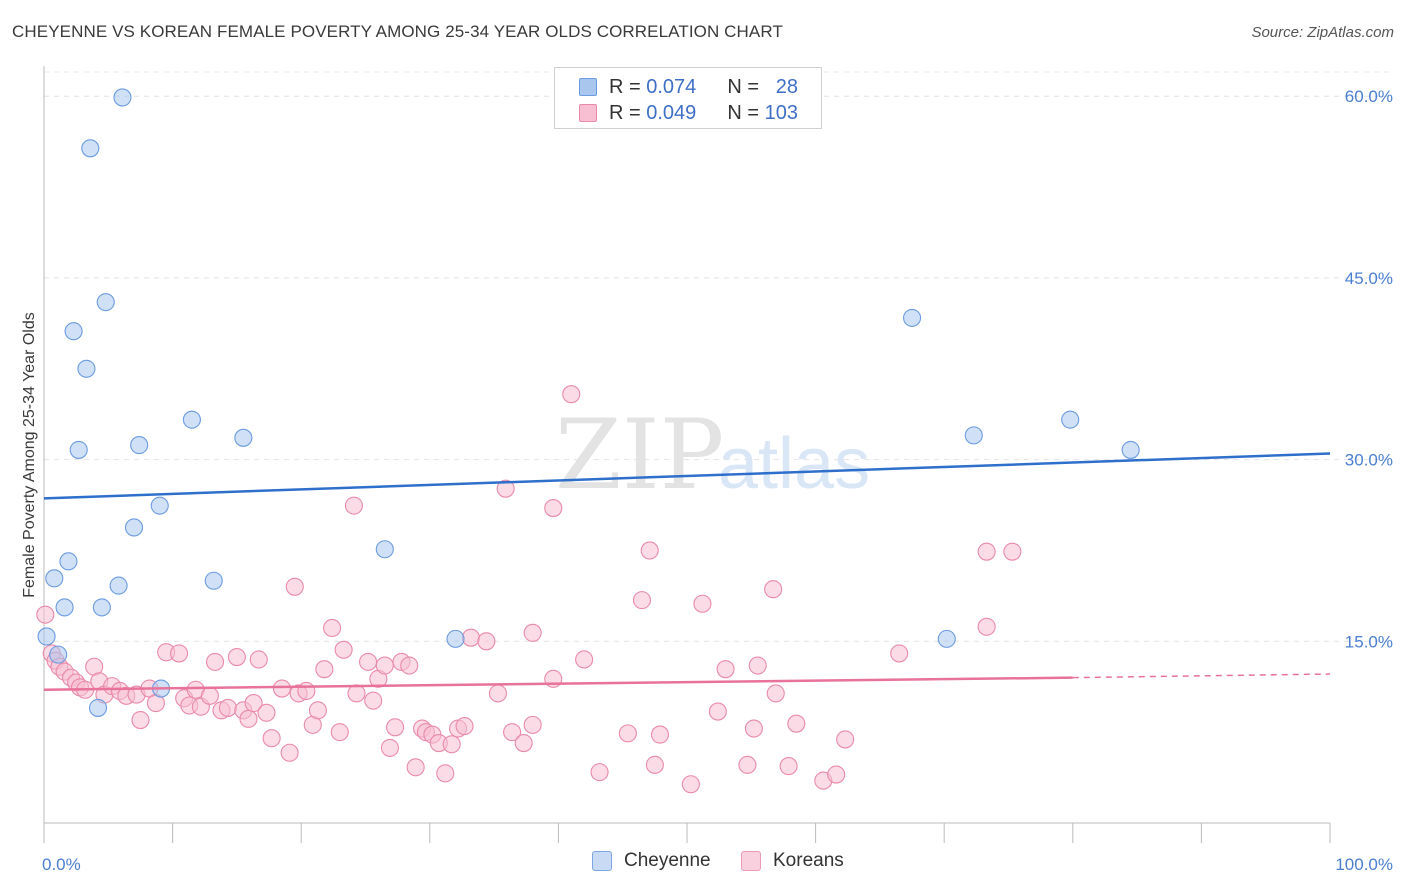  I want to click on legend-item-cheyenne: Cheyenne, so click(651, 861).